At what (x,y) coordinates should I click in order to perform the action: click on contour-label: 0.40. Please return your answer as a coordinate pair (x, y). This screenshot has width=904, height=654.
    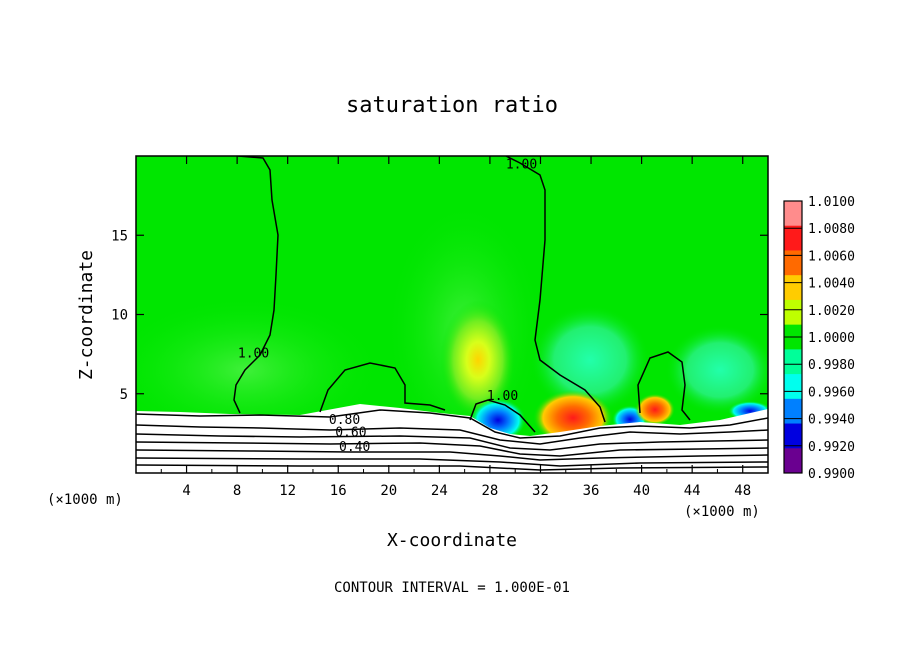
    Looking at the image, I should click on (354, 447).